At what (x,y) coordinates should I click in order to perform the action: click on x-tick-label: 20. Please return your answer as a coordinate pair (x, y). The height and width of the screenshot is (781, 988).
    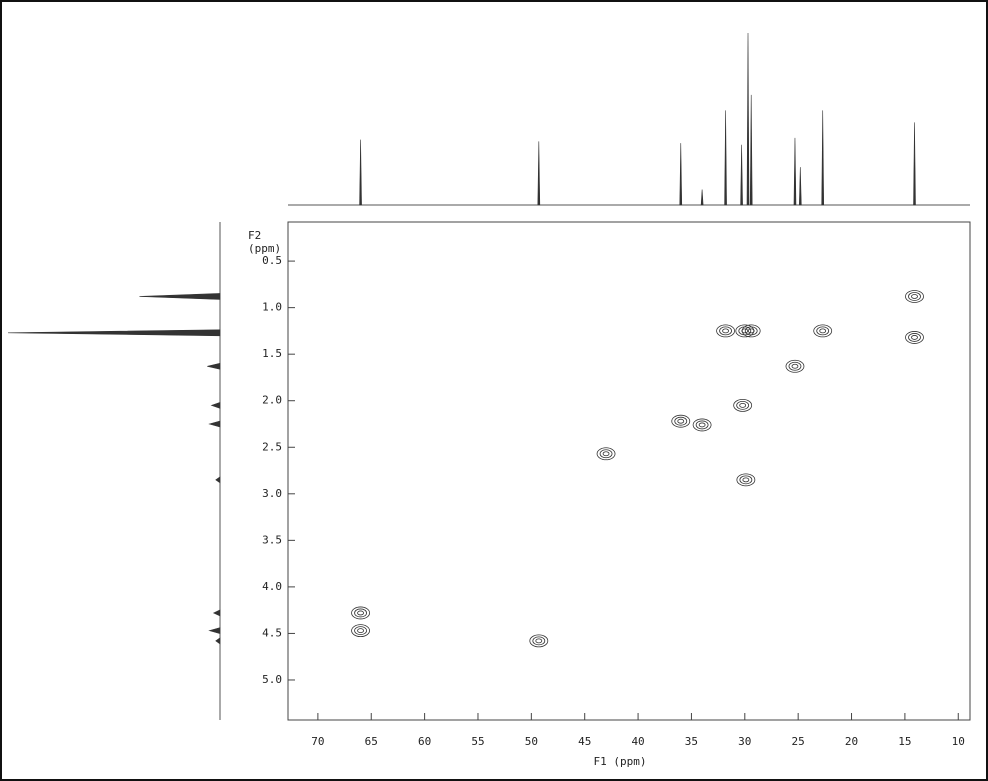
    Looking at the image, I should click on (851, 741).